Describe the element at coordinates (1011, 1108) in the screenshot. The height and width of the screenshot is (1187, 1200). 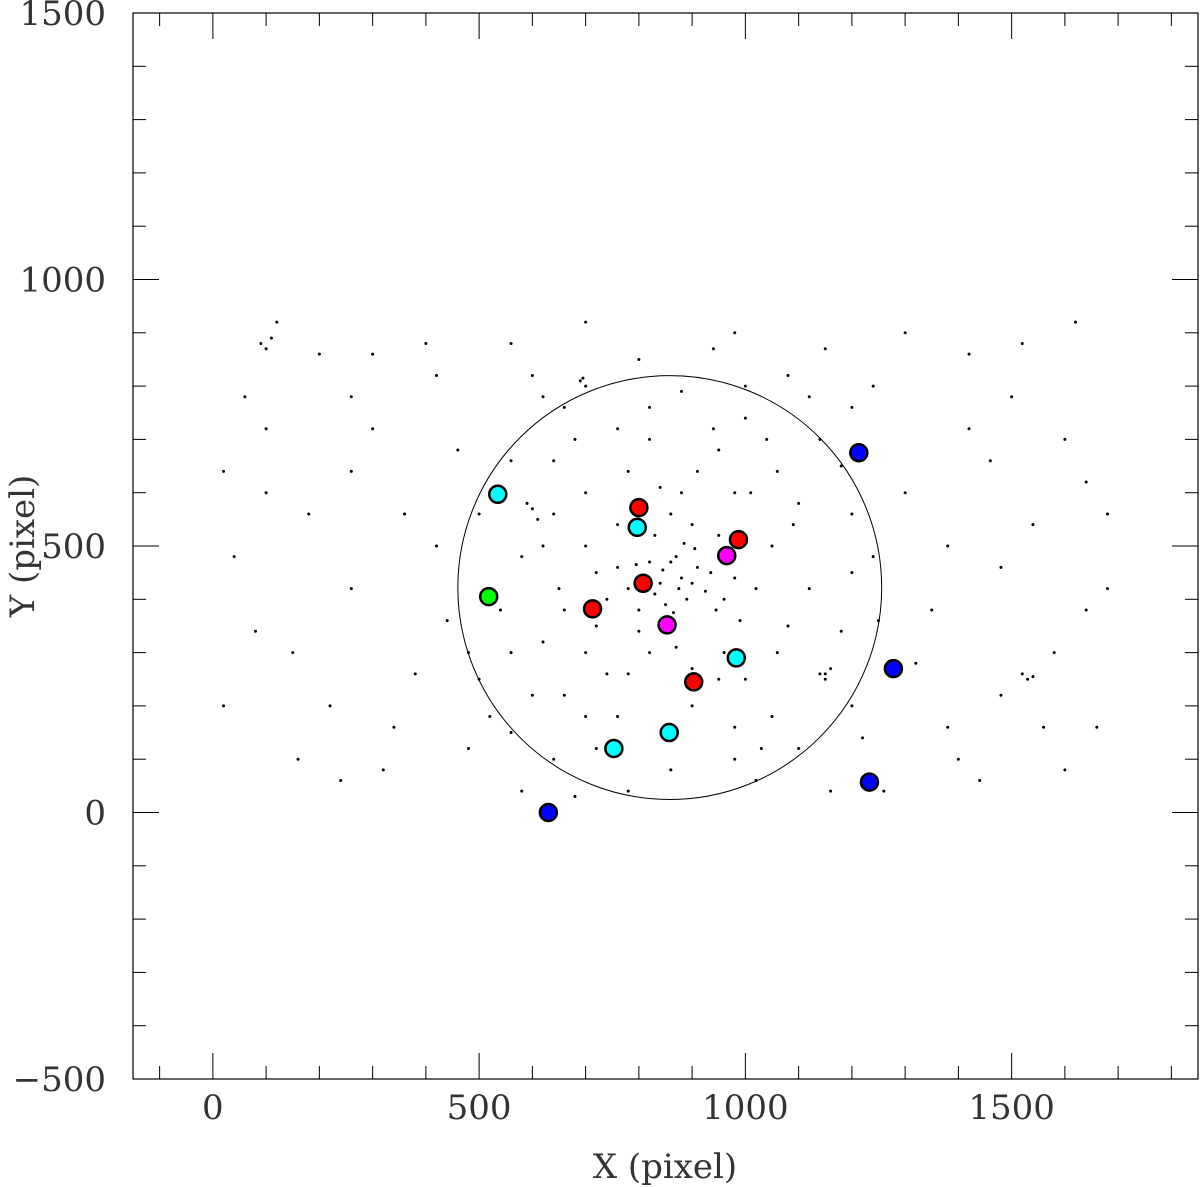
I see `x-tick-label: 1500` at that location.